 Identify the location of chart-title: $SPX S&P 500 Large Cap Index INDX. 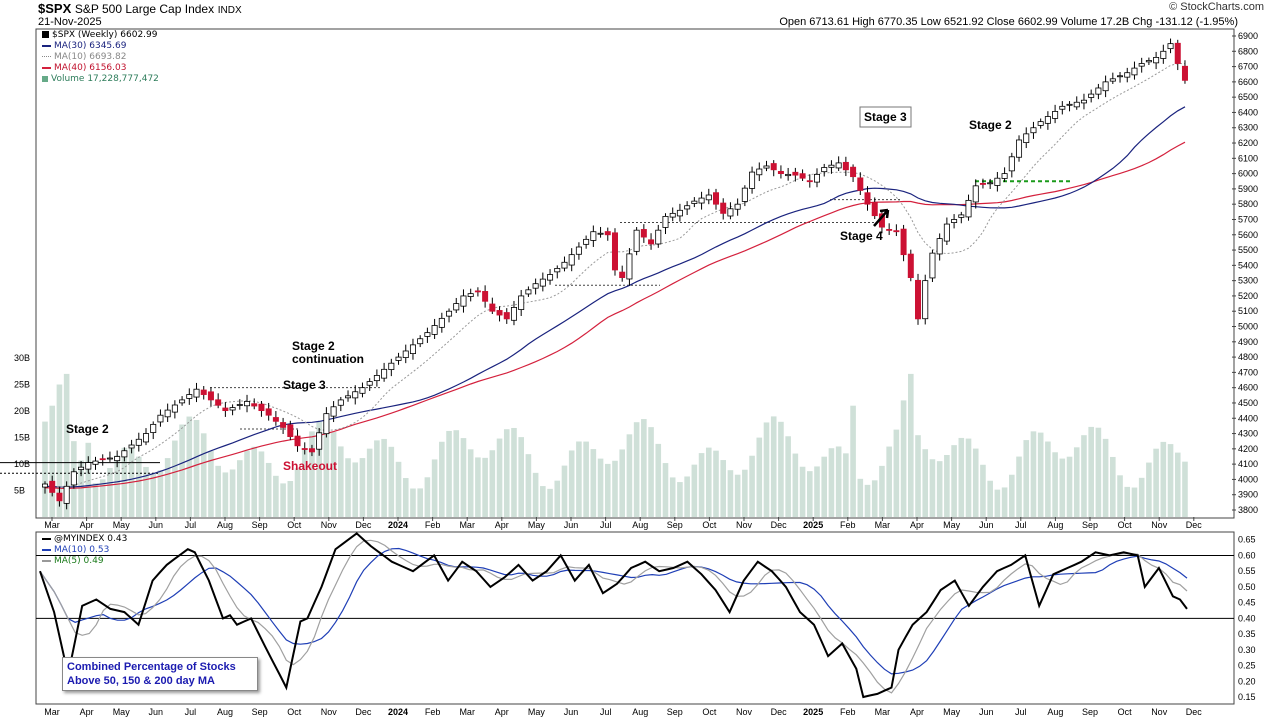
(140, 8).